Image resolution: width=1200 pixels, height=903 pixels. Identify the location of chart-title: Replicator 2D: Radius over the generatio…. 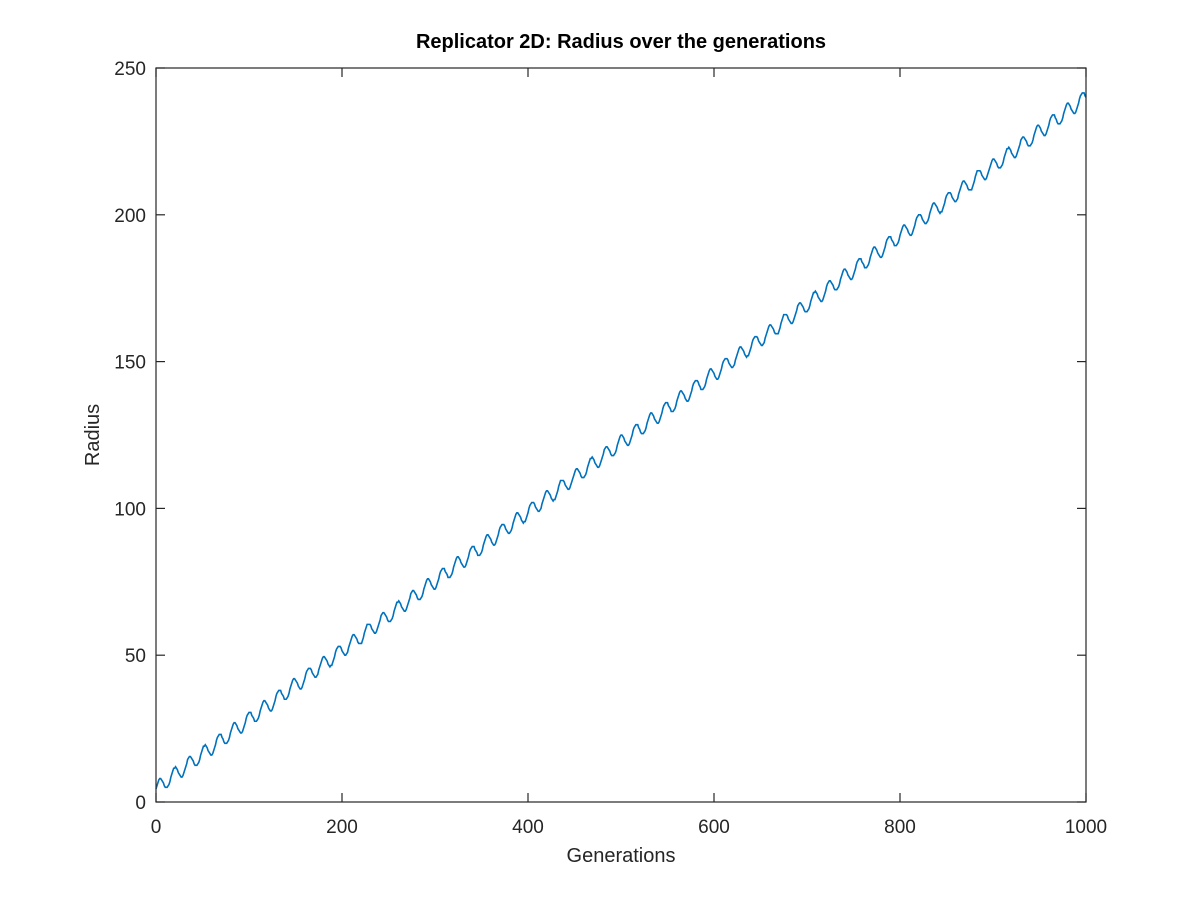
(621, 42).